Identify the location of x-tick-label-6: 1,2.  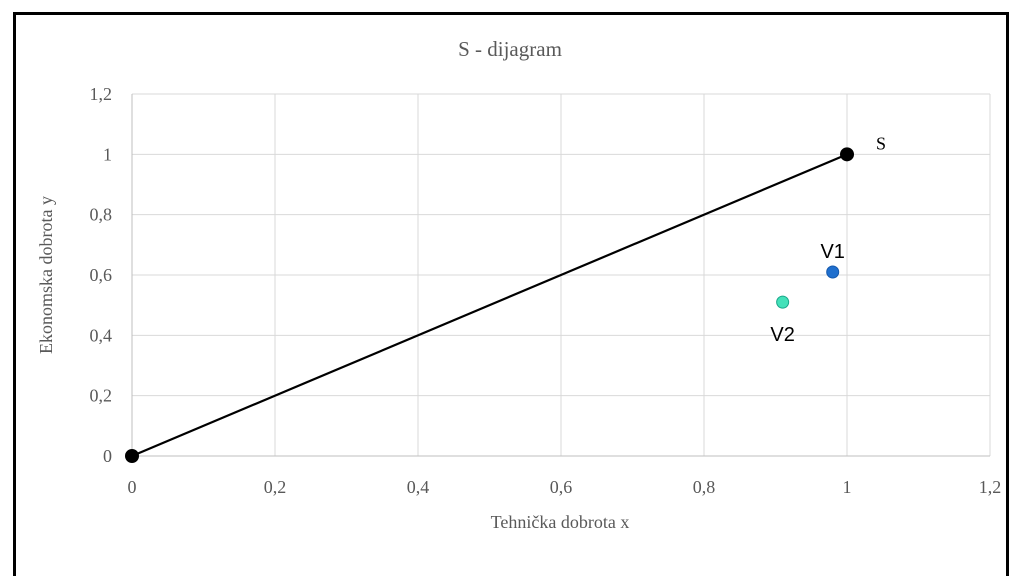
(990, 487).